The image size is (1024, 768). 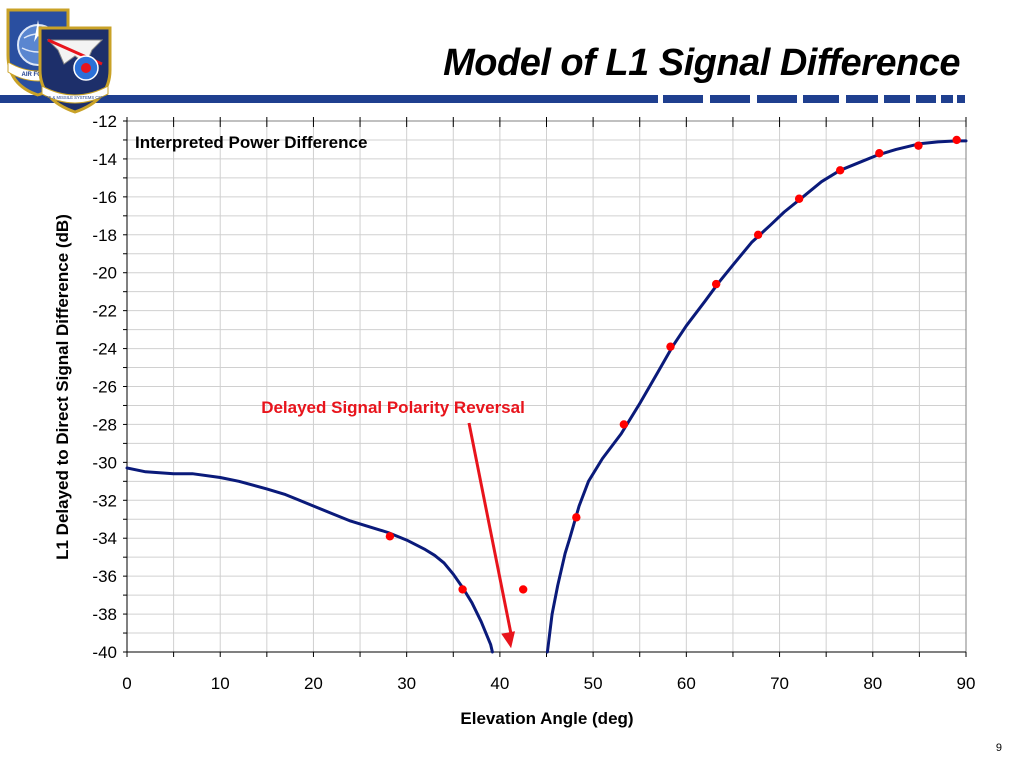 What do you see at coordinates (701, 63) in the screenshot?
I see `slide-title: Model of L1 Signal Difference` at bounding box center [701, 63].